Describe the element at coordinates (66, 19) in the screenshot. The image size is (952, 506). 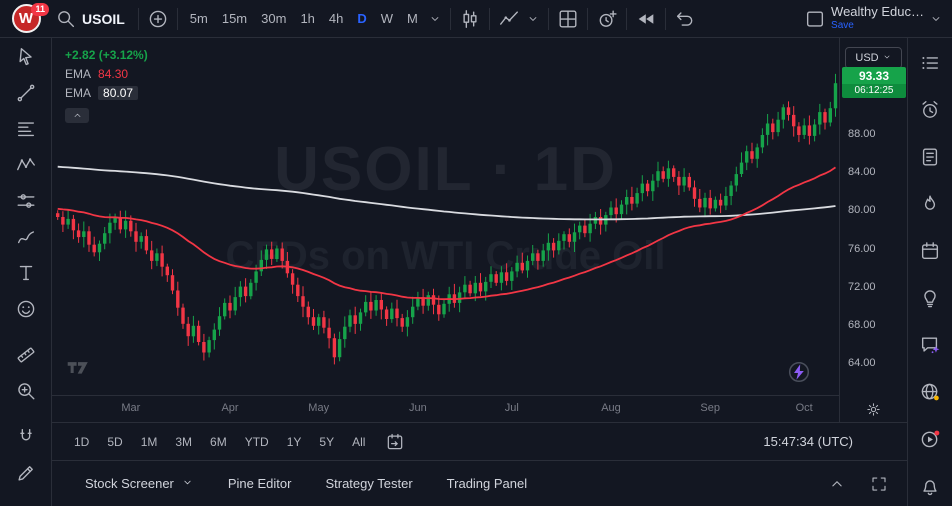
I see `symbol-search-icon` at that location.